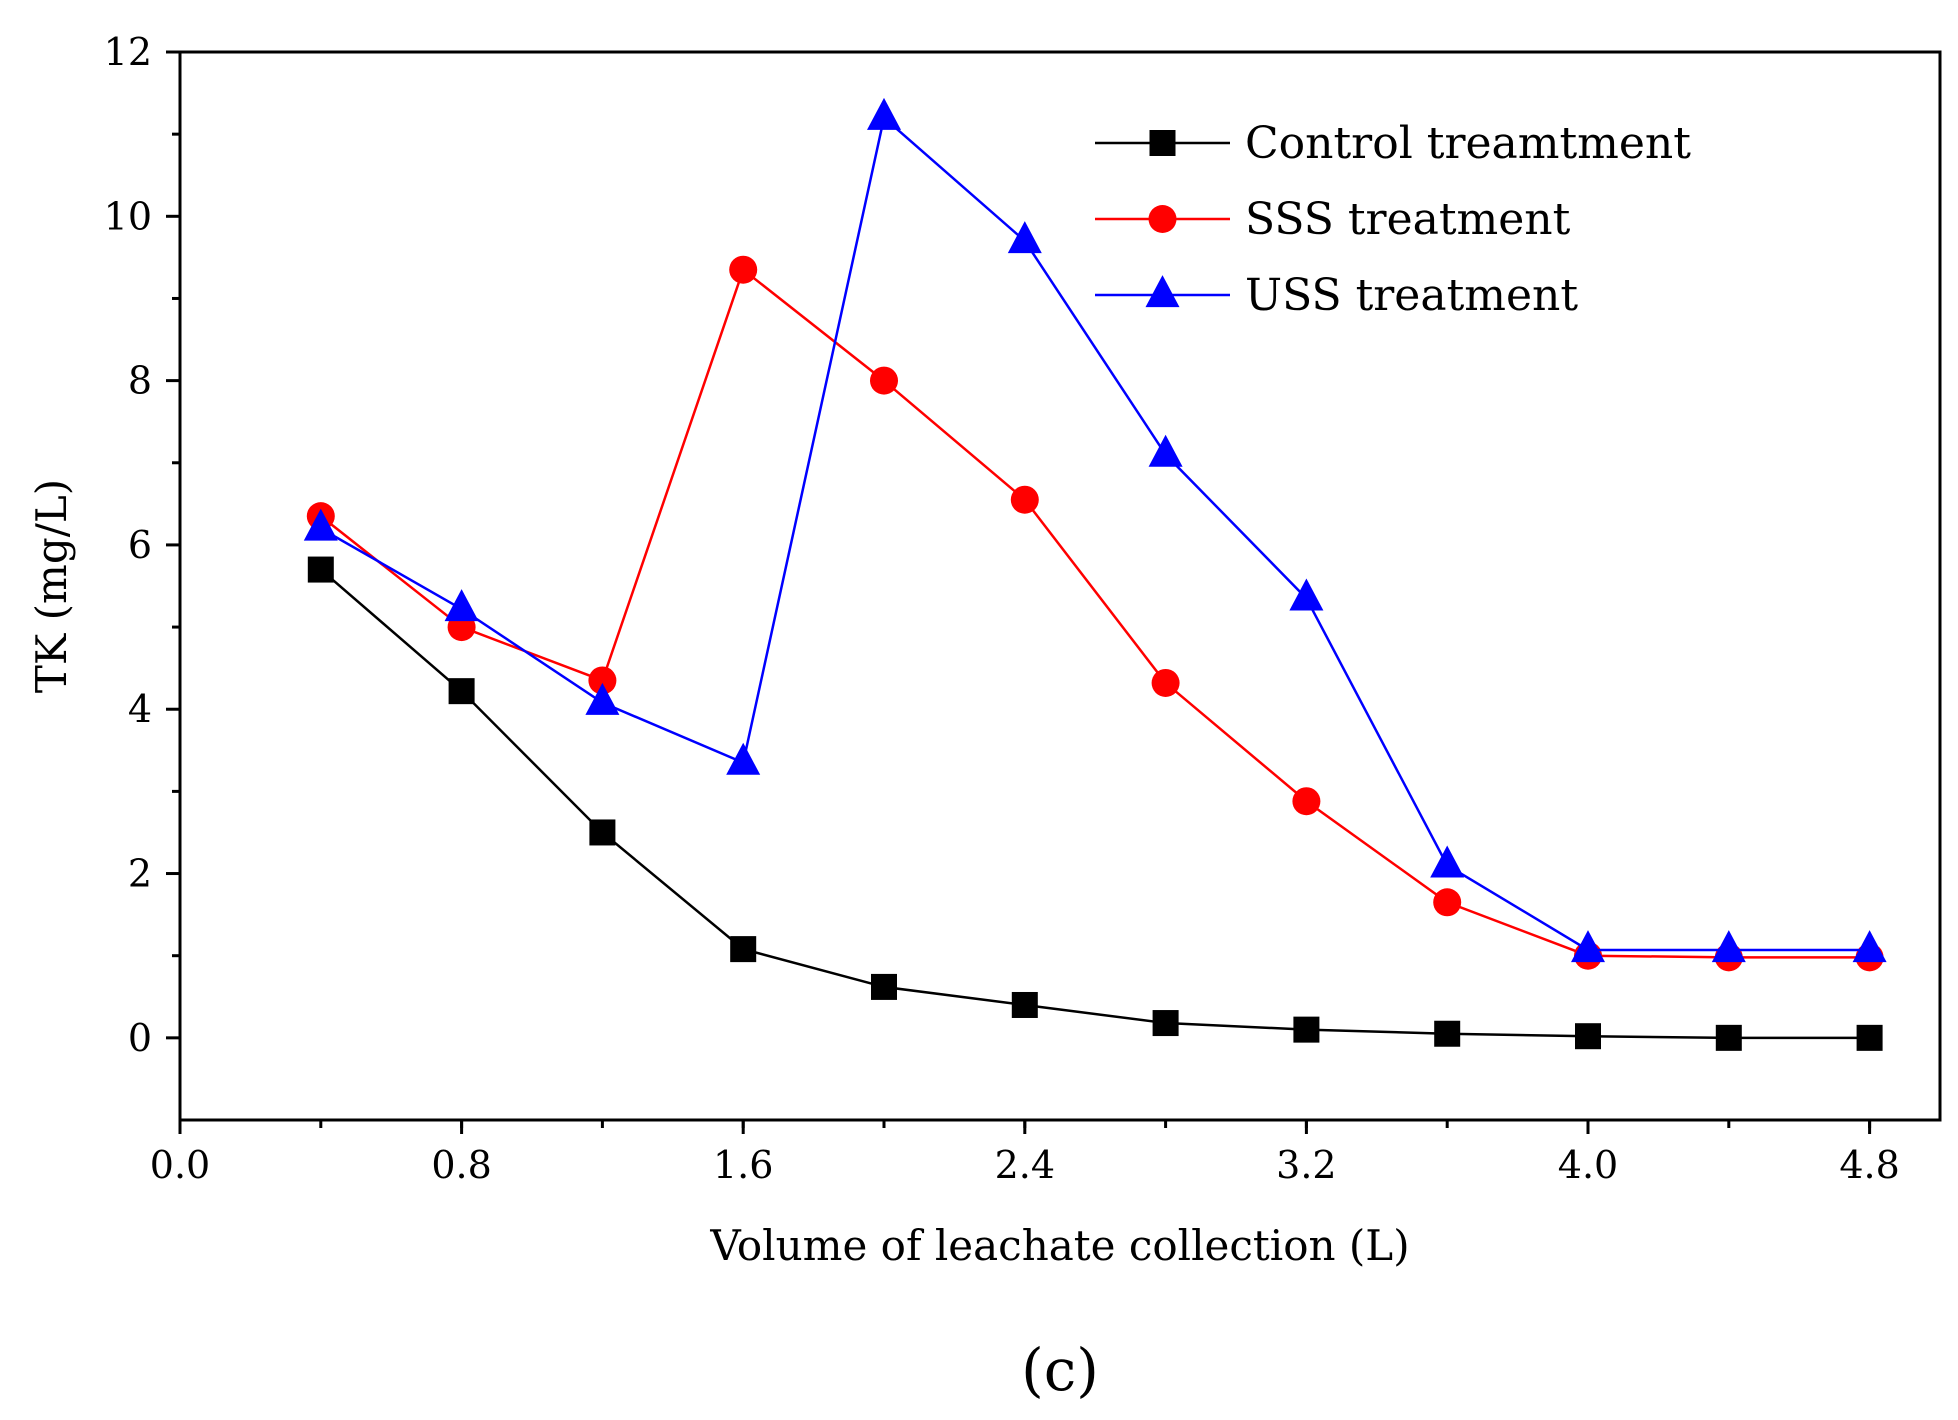  Describe the element at coordinates (1060, 1370) in the screenshot. I see `panel-label: (c)` at that location.